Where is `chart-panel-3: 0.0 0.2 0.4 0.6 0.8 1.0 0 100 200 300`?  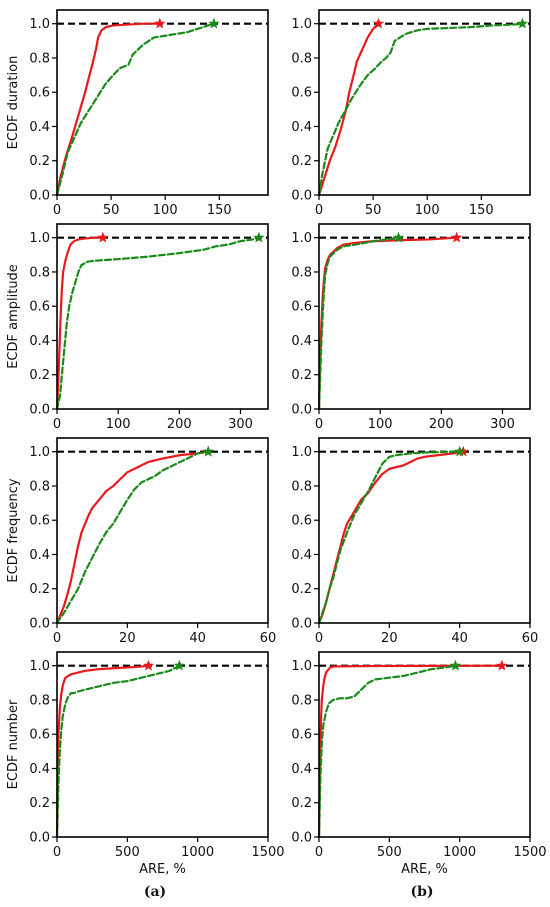 chart-panel-3: 0.0 0.2 0.4 0.6 0.8 1.0 0 100 200 300 is located at coordinates (411, 327).